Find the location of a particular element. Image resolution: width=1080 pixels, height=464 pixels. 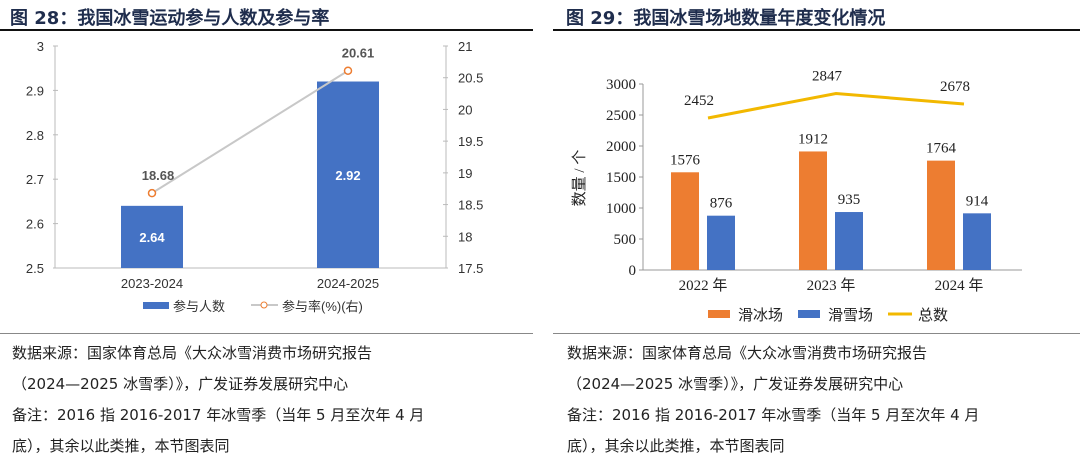

total-label: 2678 is located at coordinates (955, 87).